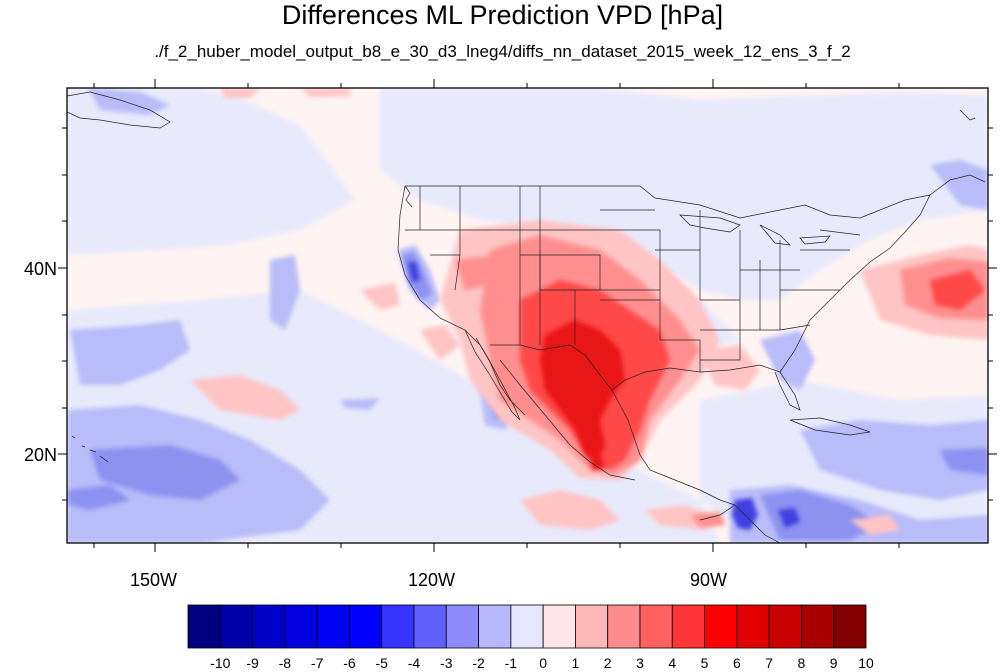  Describe the element at coordinates (381, 663) in the screenshot. I see `colorbar-label: -5` at that location.